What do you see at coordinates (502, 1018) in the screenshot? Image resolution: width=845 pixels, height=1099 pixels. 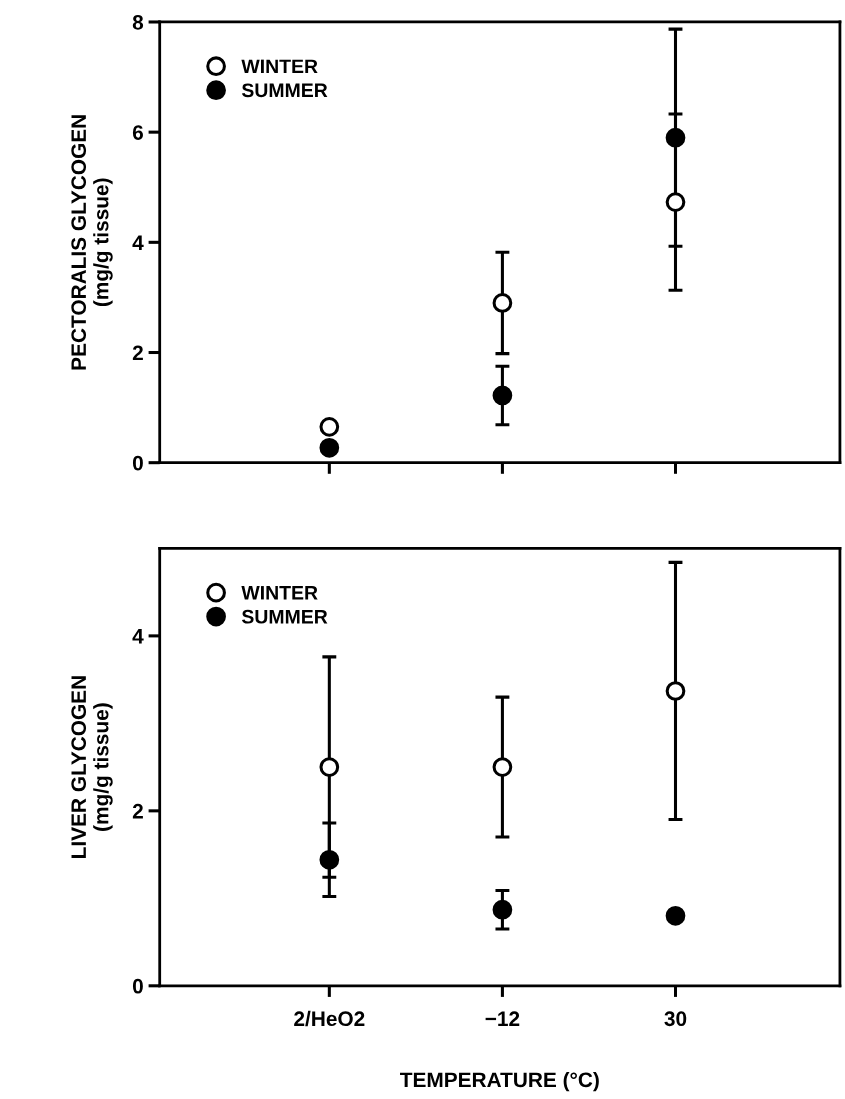 I see `x-tick-label: −12` at bounding box center [502, 1018].